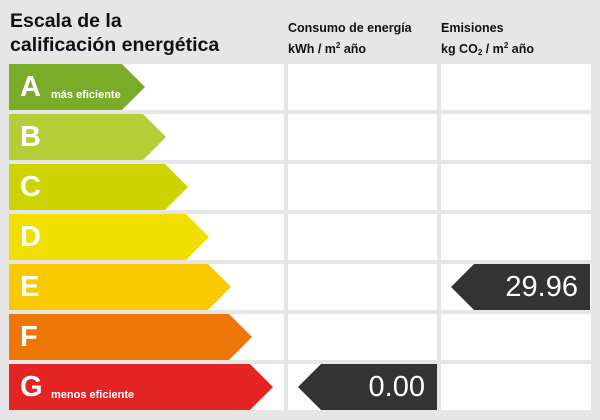  What do you see at coordinates (93, 395) in the screenshot?
I see `class-note: menos eficiente` at bounding box center [93, 395].